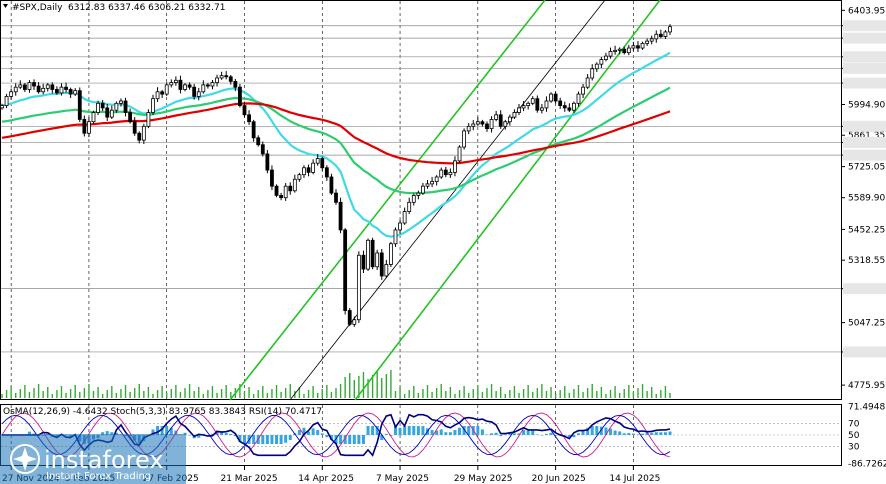 This screenshot has height=484, width=886. I want to click on ohlc-label: 6312.83 6337.46 6306.21 6332.71, so click(146, 8).